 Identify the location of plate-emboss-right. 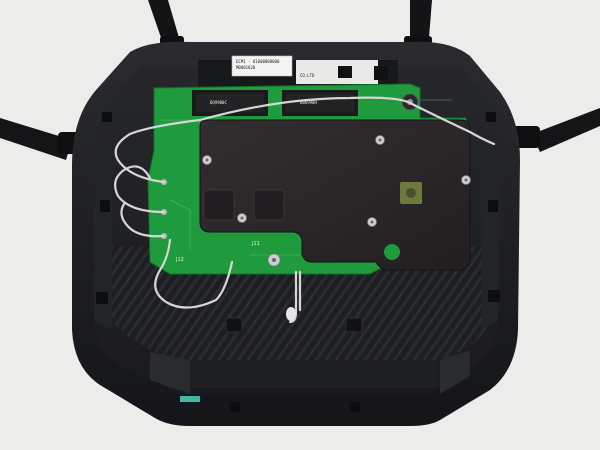
(269, 205).